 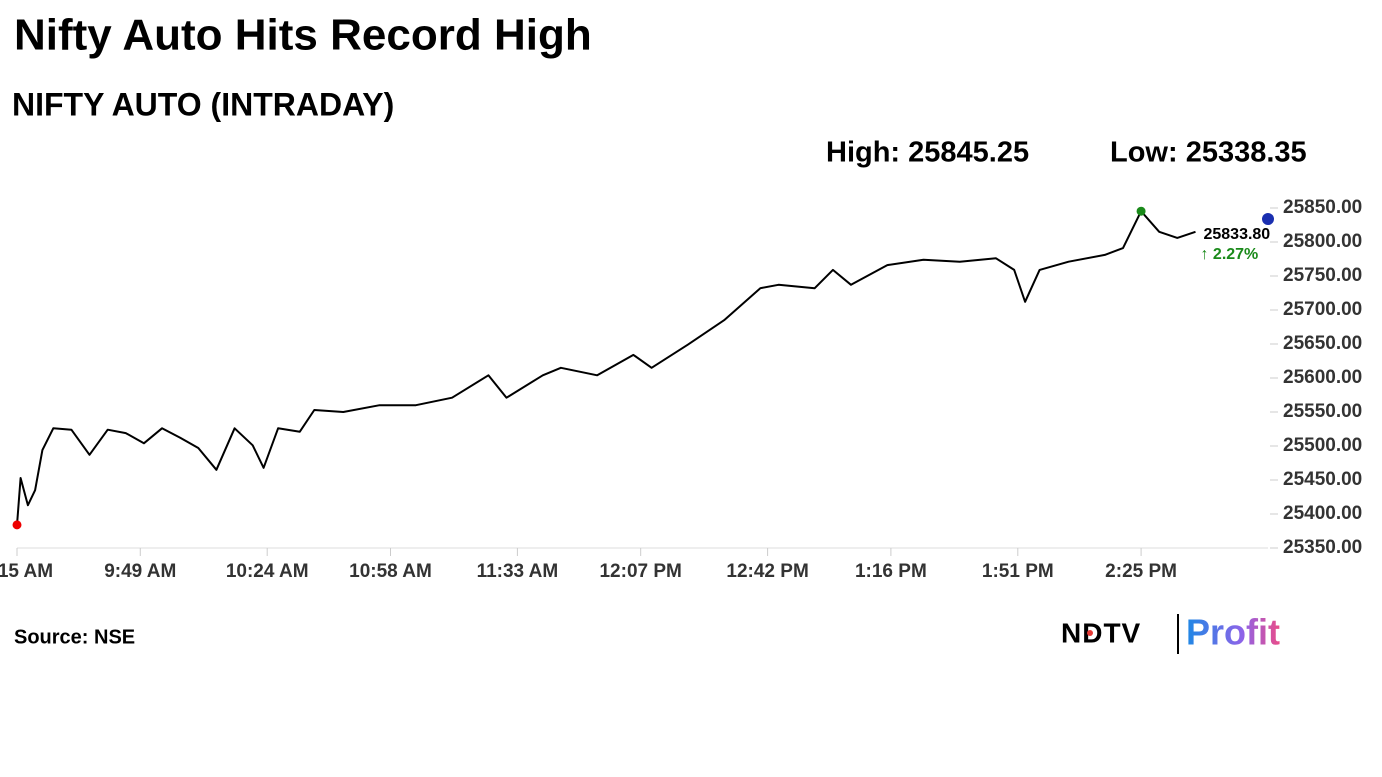 What do you see at coordinates (26, 571) in the screenshot?
I see `x-tick-label: 9:15 AM` at bounding box center [26, 571].